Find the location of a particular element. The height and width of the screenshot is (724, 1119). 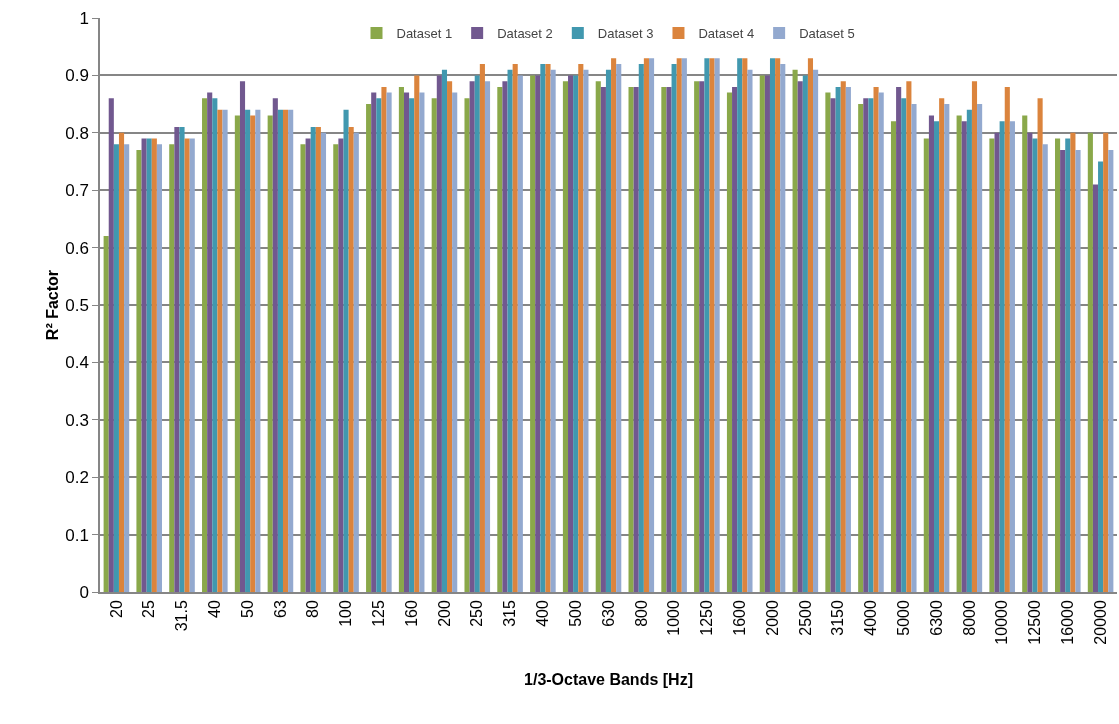

legend-label: Dataset 4 is located at coordinates (726, 34).